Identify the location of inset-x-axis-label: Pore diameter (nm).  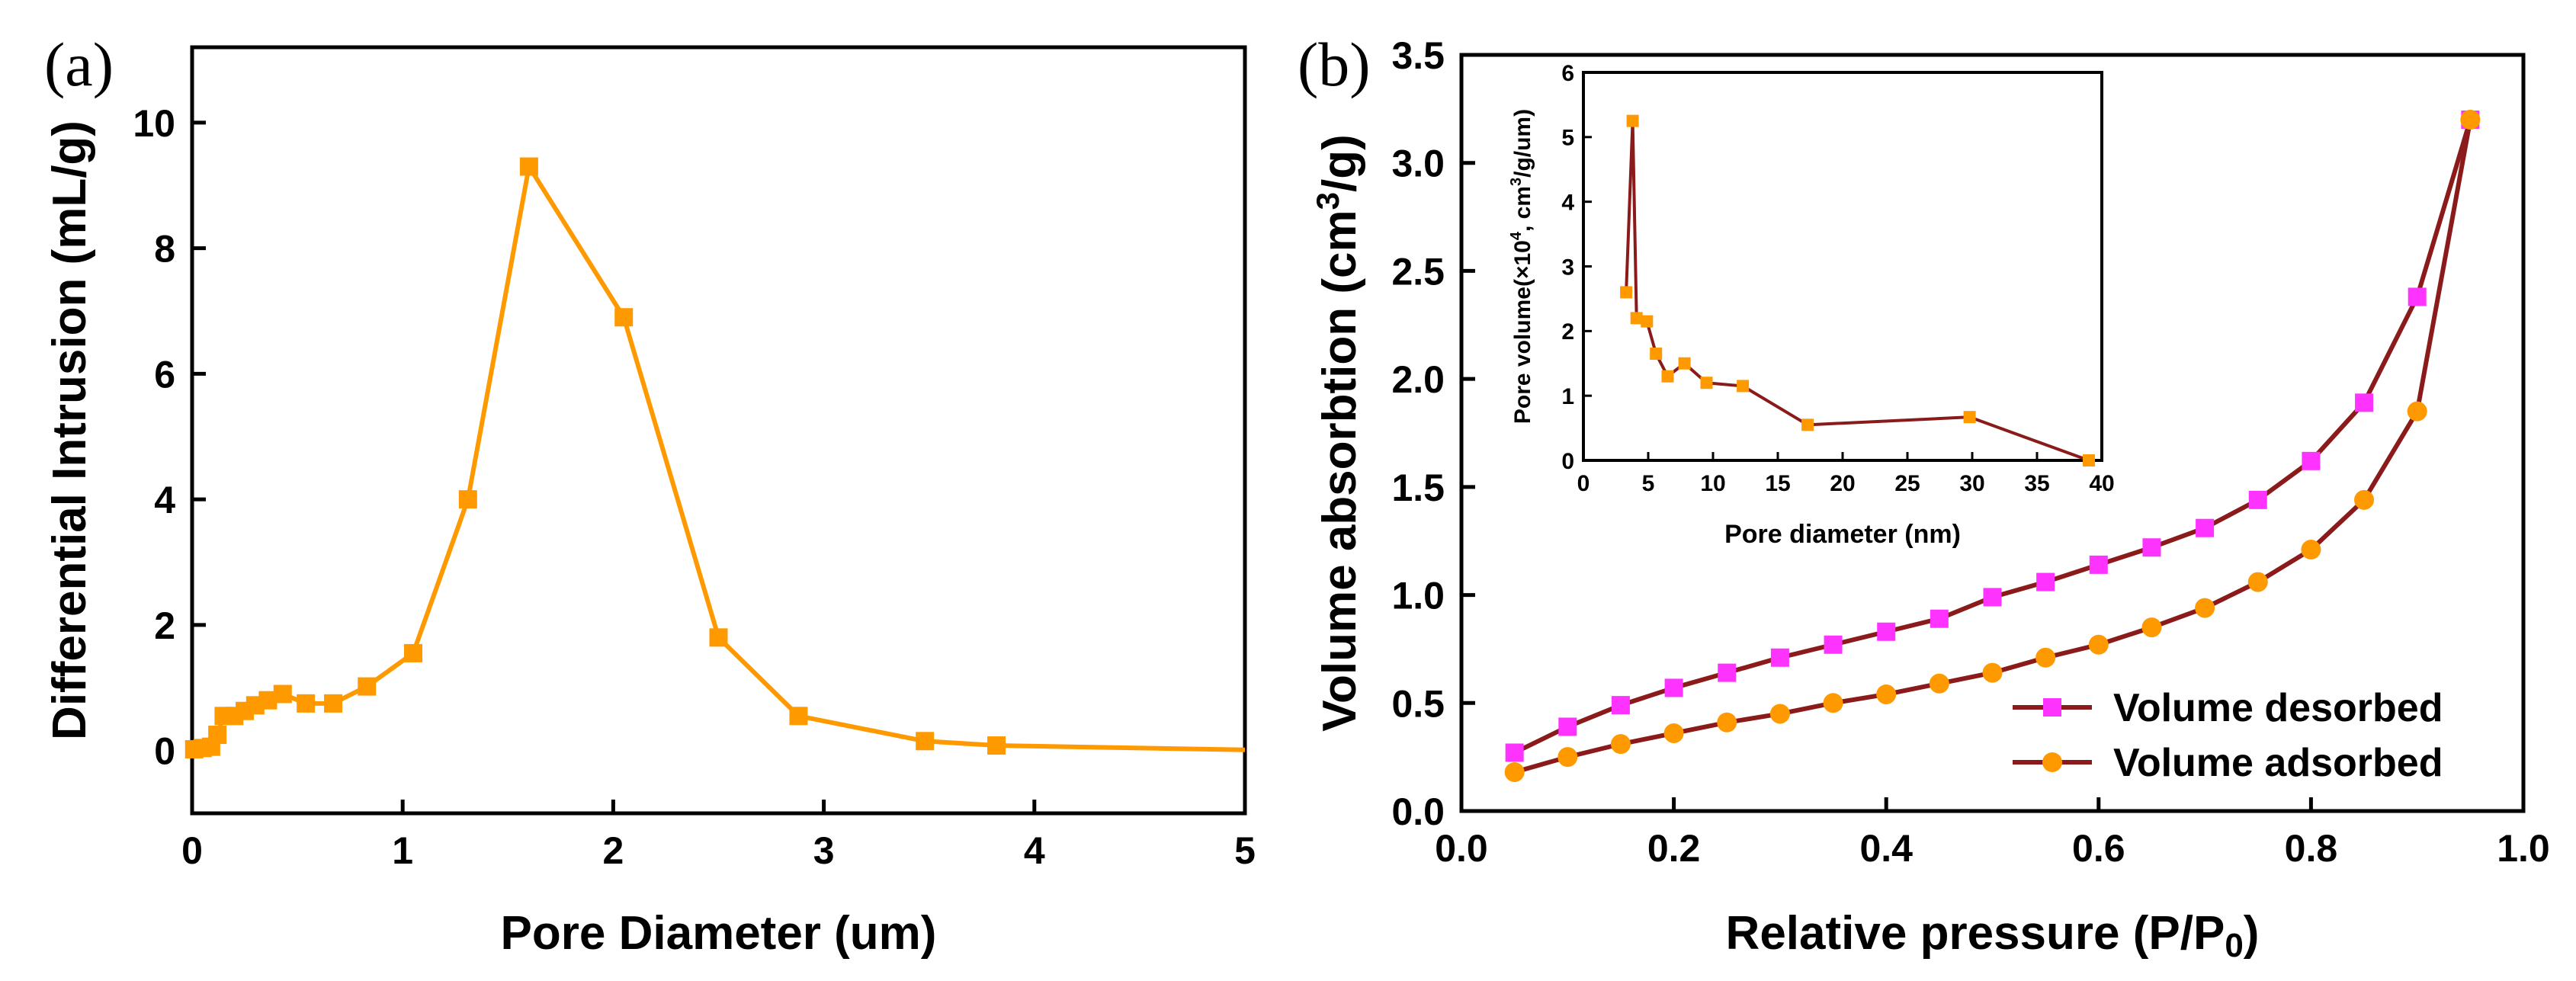
(1842, 534).